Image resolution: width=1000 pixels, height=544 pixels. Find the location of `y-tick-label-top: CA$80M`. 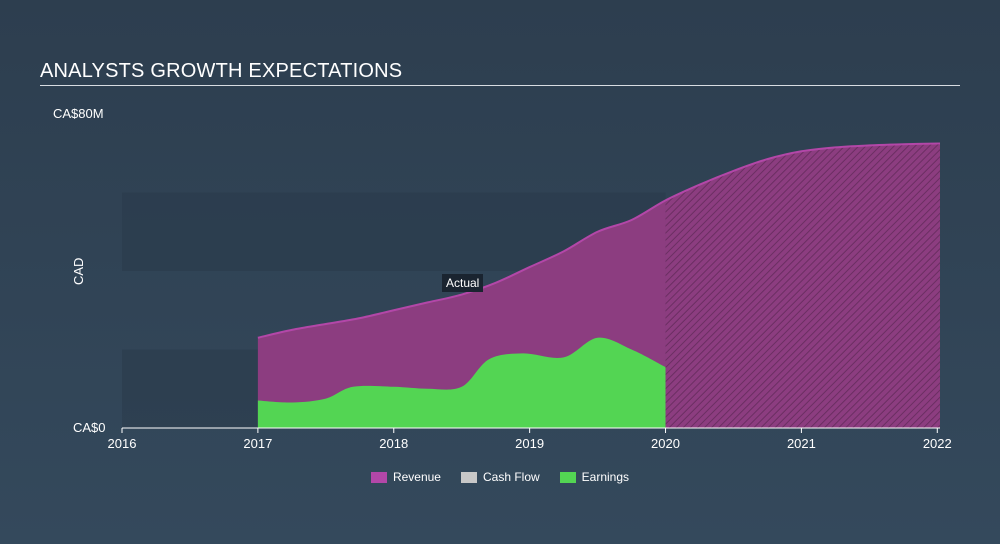

y-tick-label-top: CA$80M is located at coordinates (78, 113).